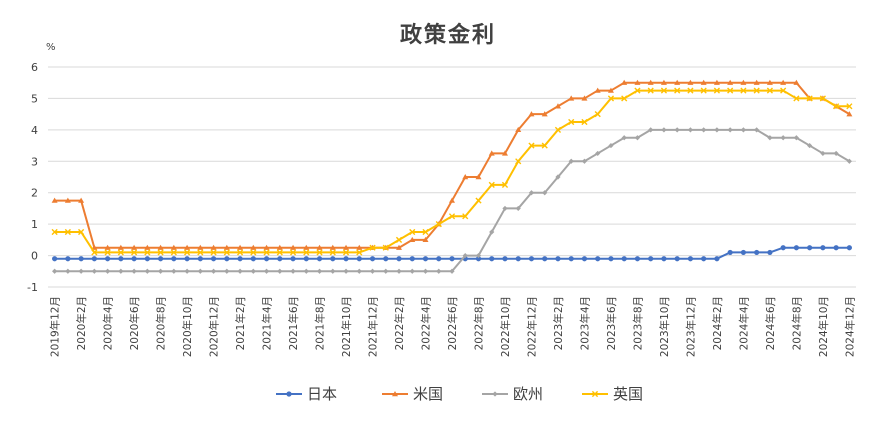 The image size is (890, 434). I want to click on legend-item: 米国, so click(412, 394).